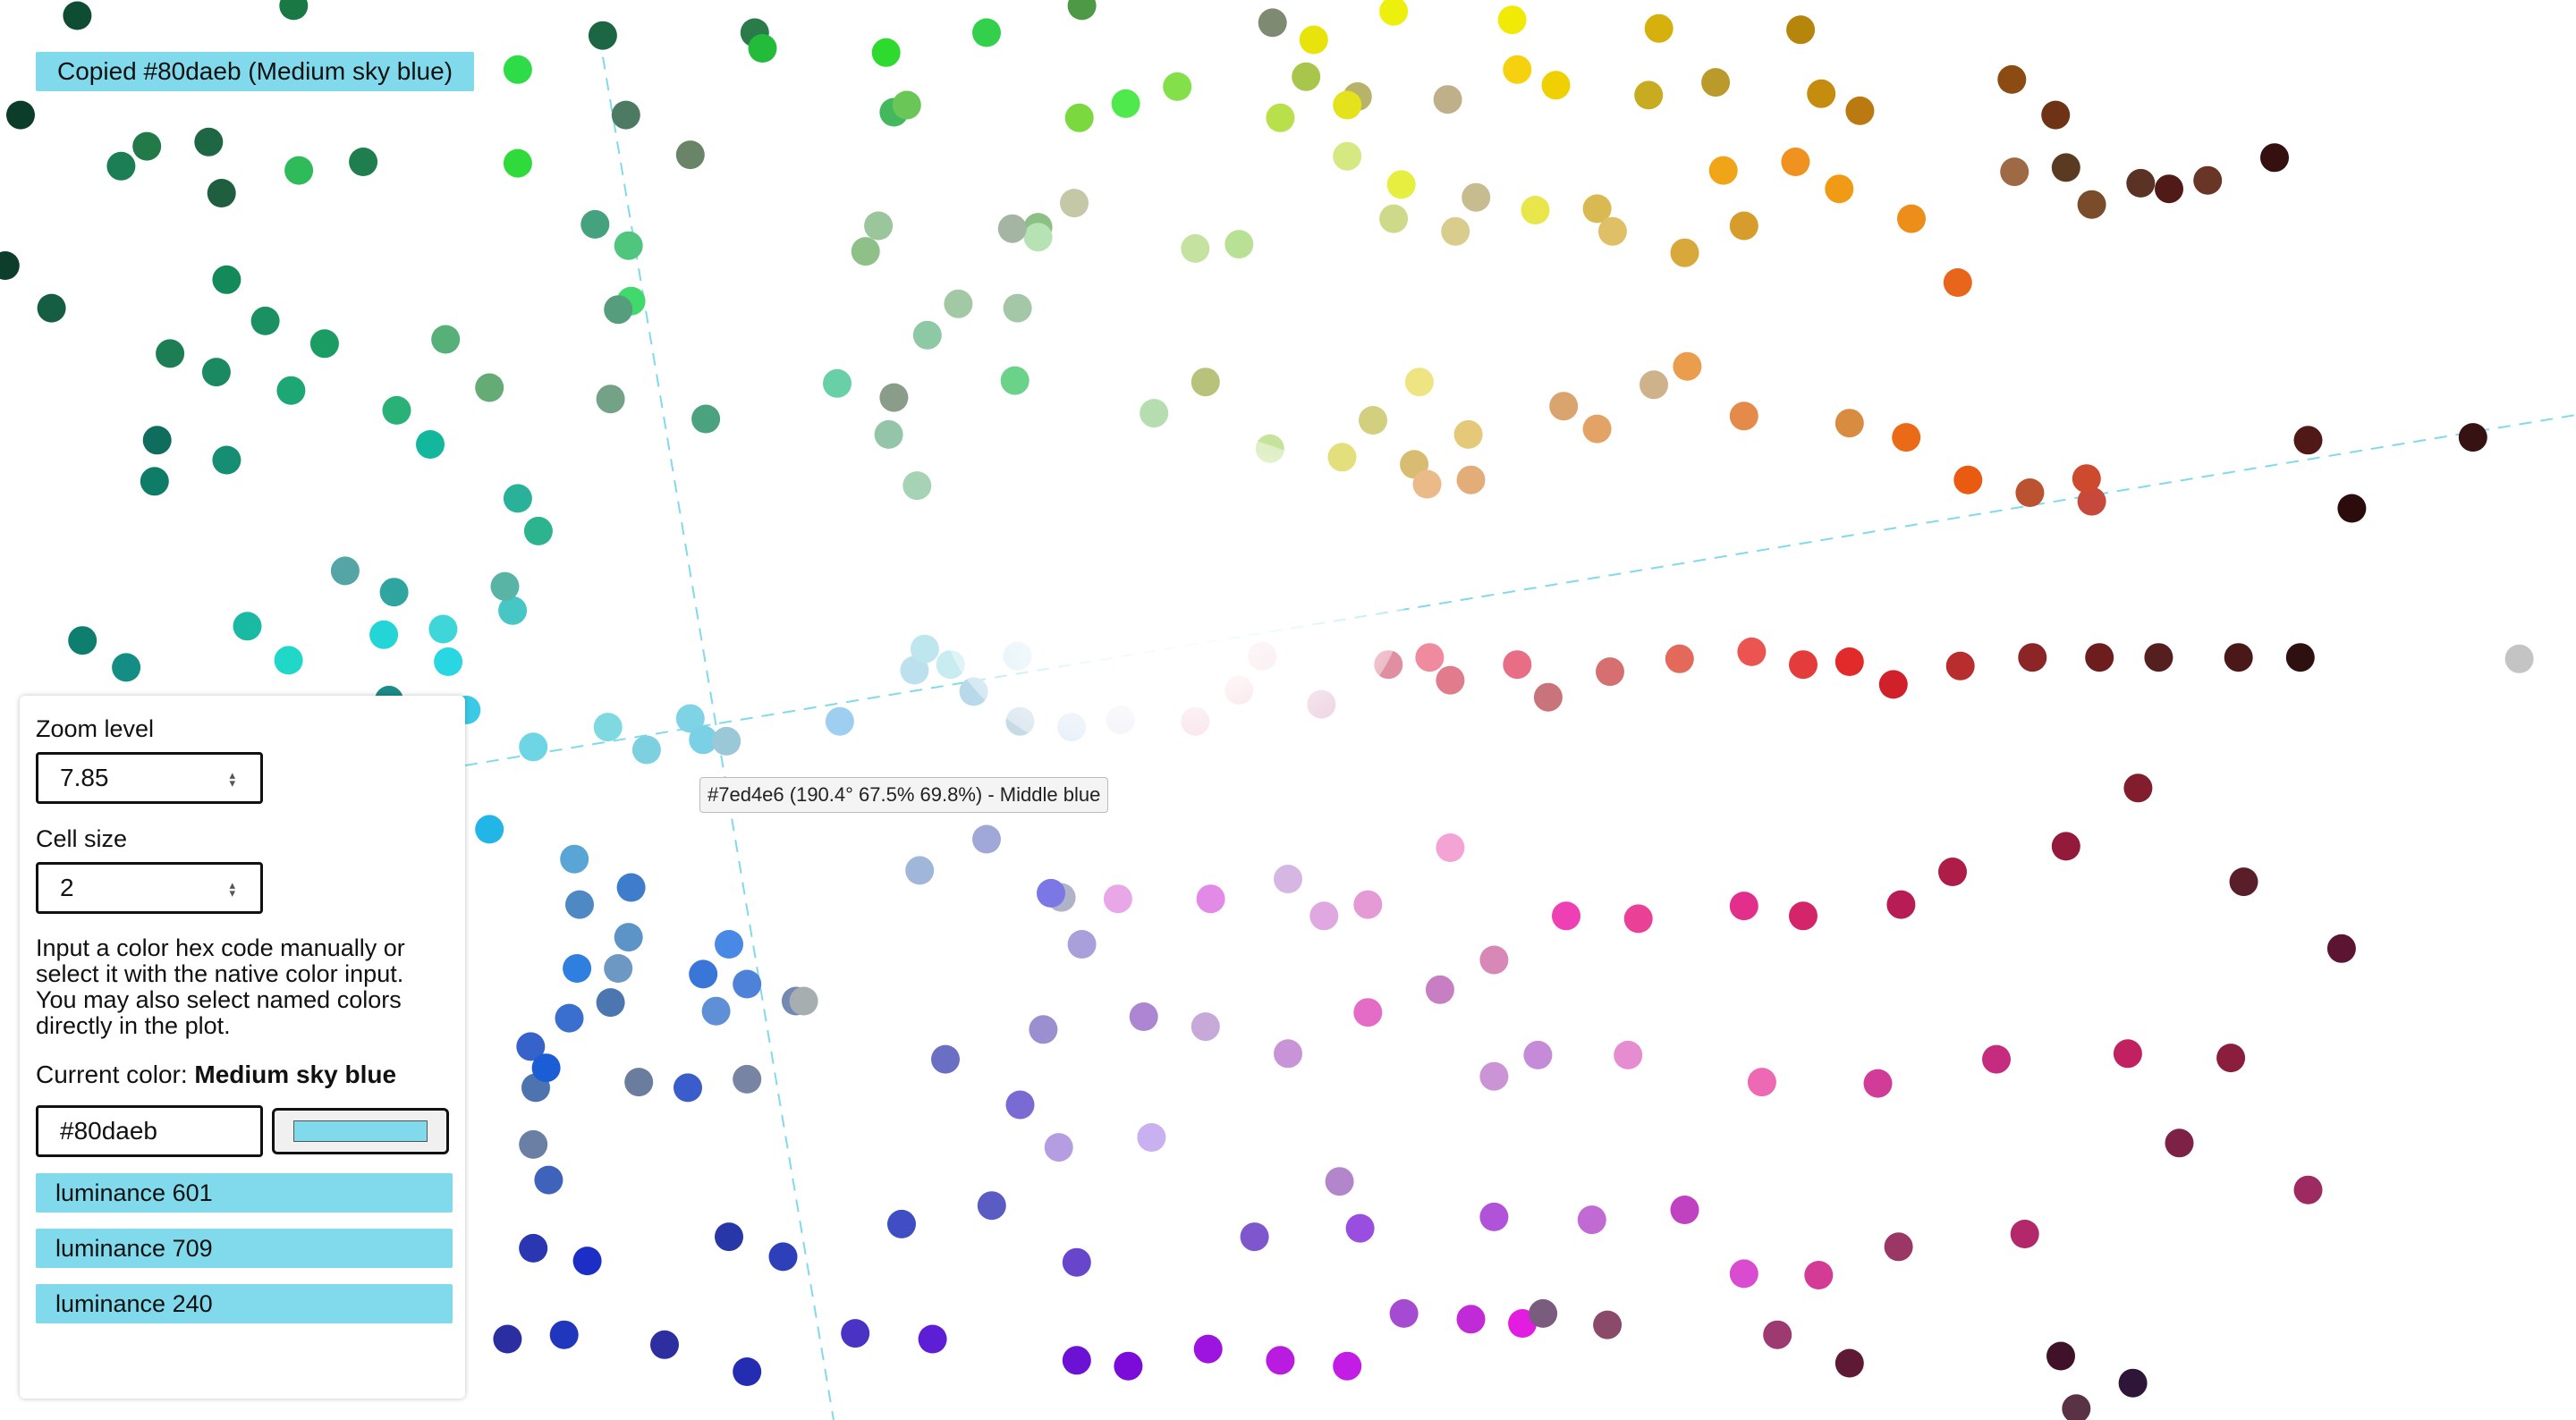 This screenshot has height=1420, width=2576. I want to click on luminance-601-button: luminance 601, so click(244, 1193).